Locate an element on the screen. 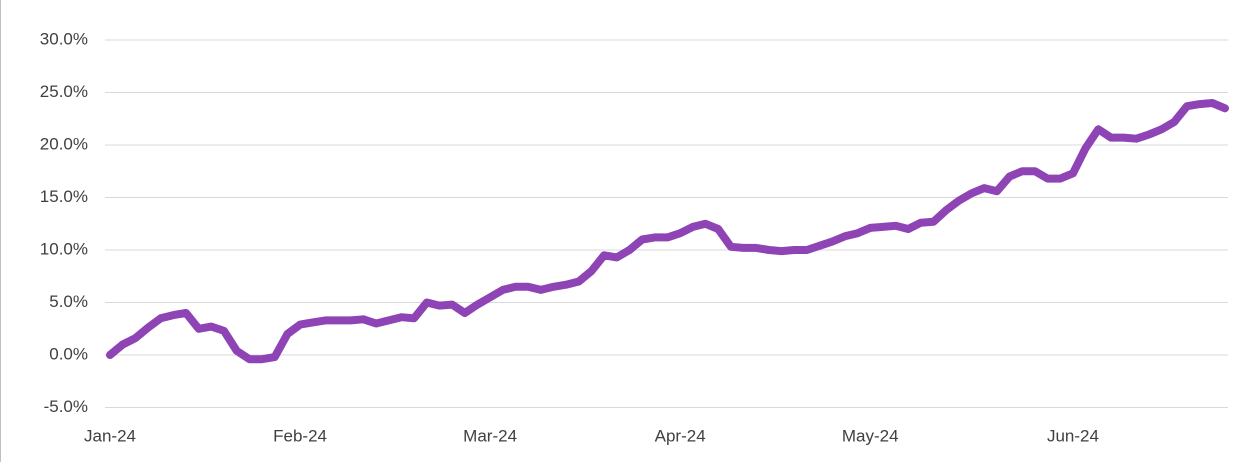 The image size is (1246, 462). y-tick-label: 20.0% is located at coordinates (64, 143).